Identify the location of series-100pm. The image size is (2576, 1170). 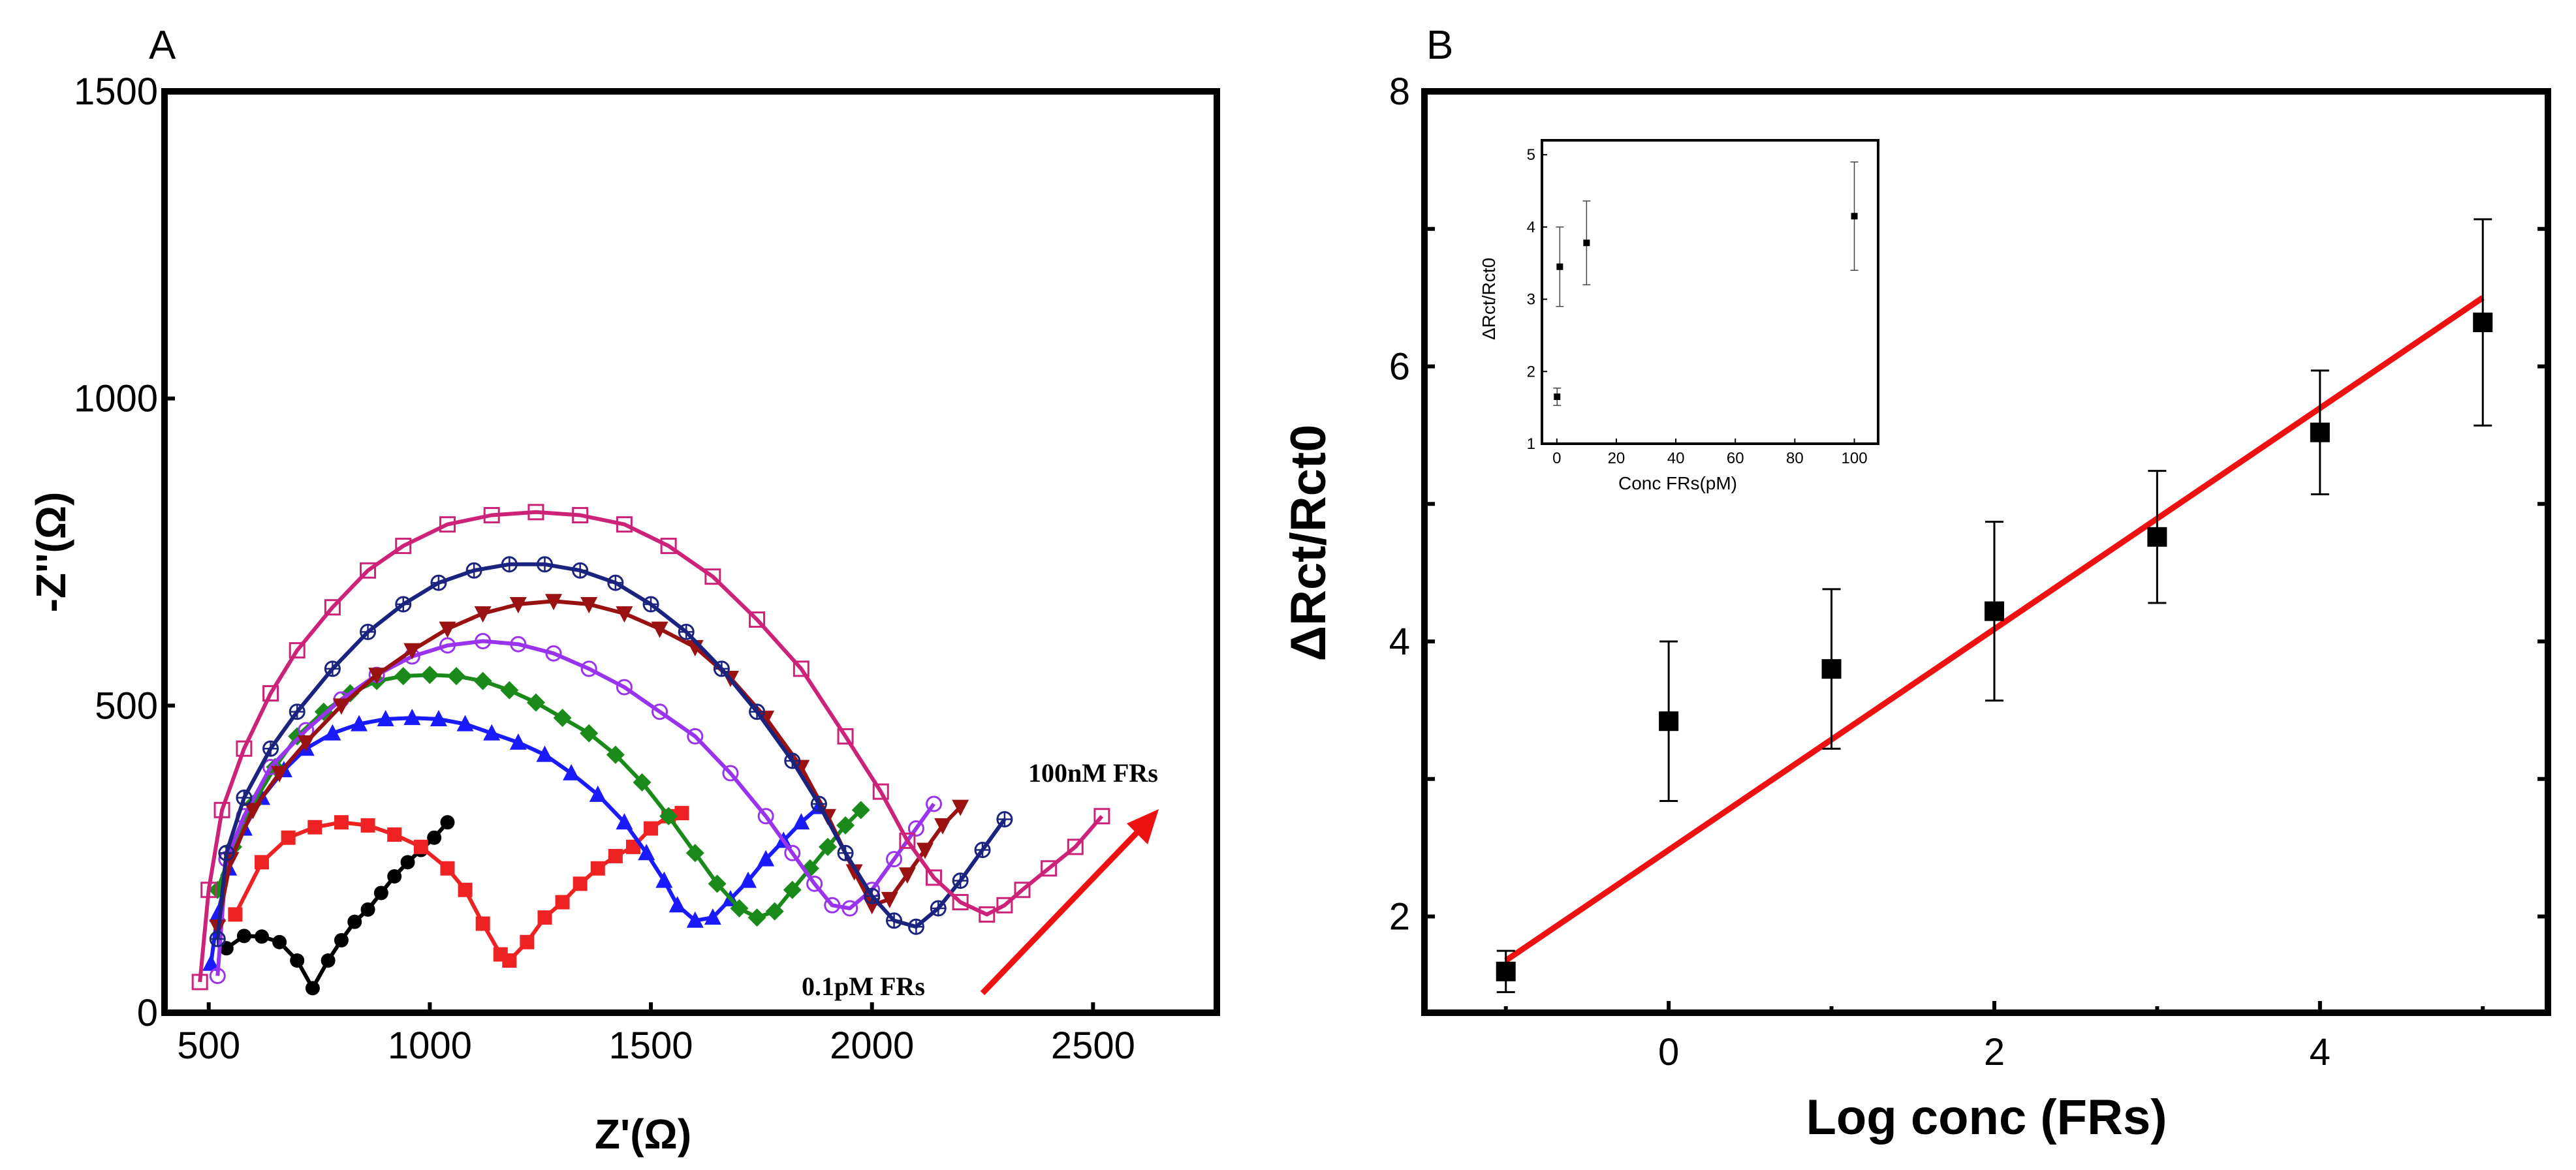
(576, 809).